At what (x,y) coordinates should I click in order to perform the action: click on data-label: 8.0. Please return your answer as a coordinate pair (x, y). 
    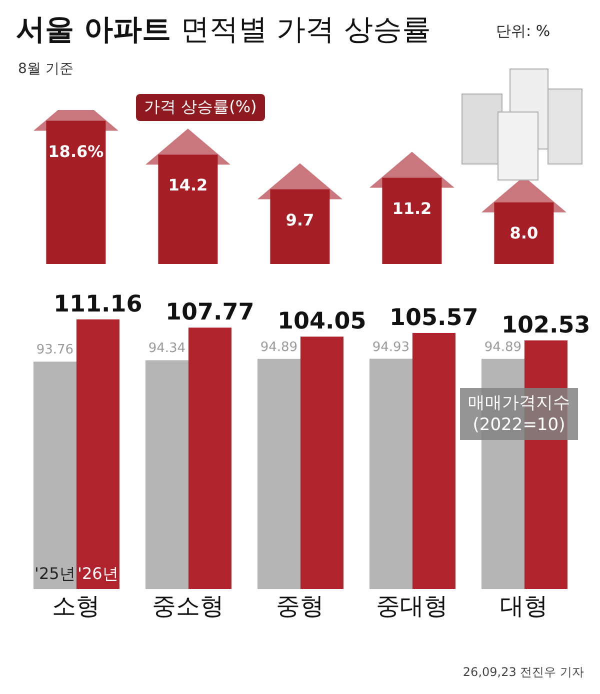
    Looking at the image, I should click on (524, 232).